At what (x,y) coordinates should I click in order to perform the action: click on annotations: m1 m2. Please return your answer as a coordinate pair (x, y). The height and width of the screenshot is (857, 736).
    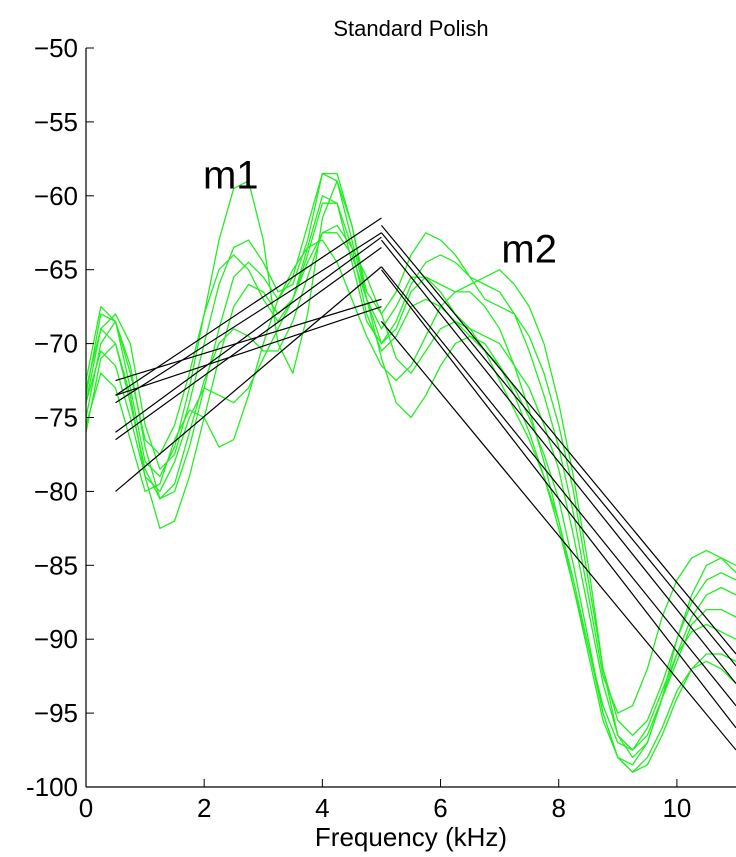
    Looking at the image, I should click on (380, 212).